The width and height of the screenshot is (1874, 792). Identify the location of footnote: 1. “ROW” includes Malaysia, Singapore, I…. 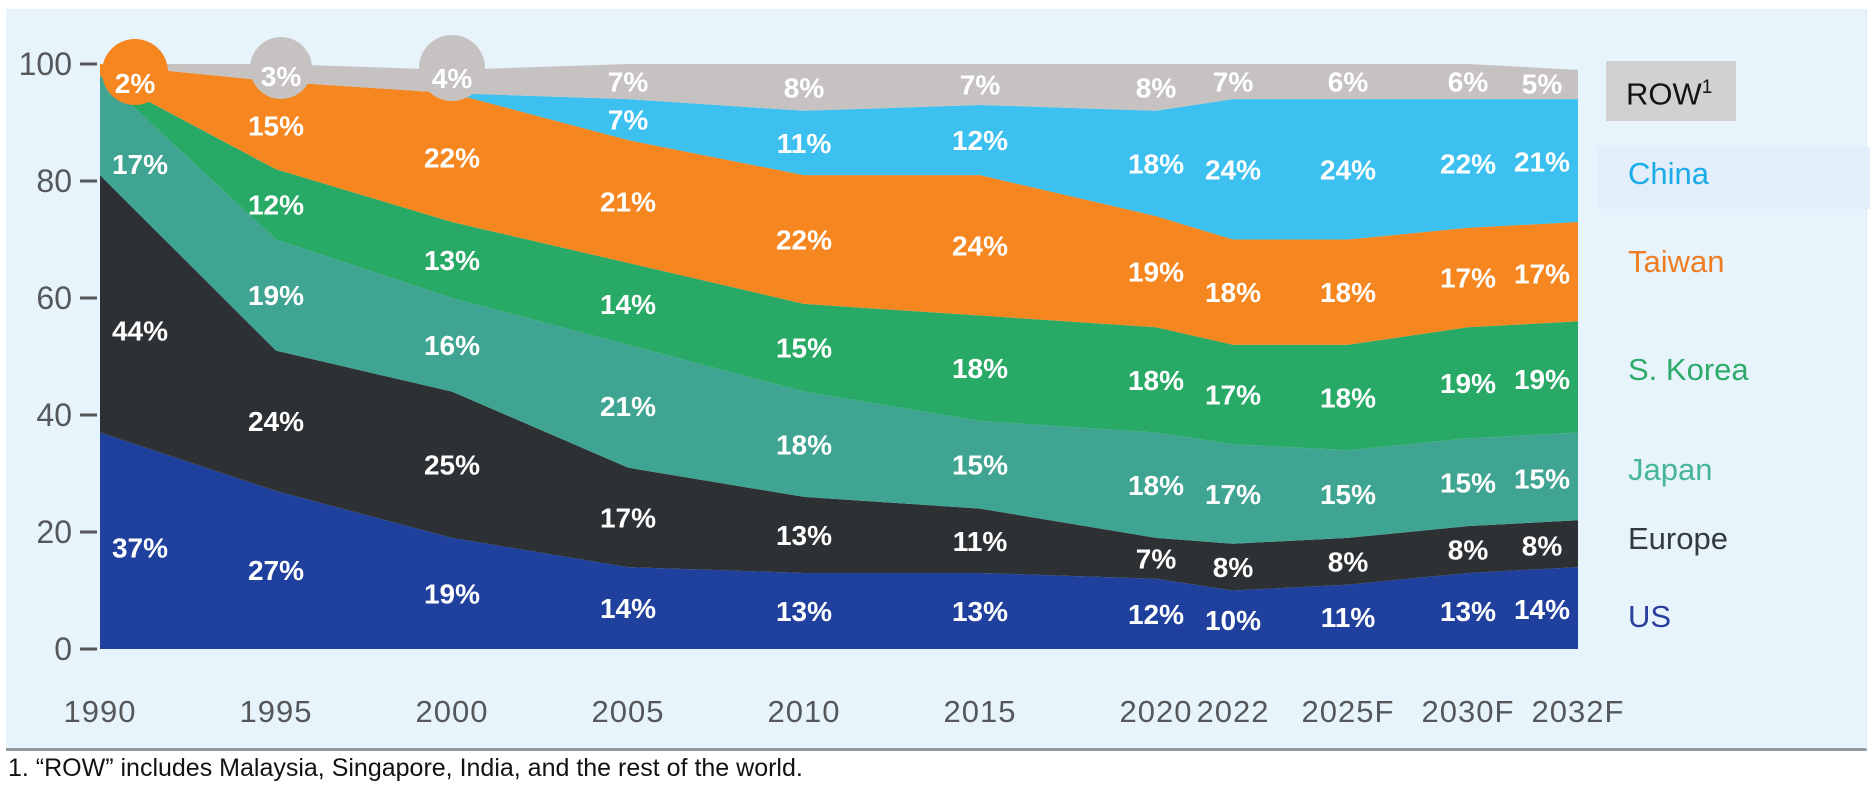
(405, 768).